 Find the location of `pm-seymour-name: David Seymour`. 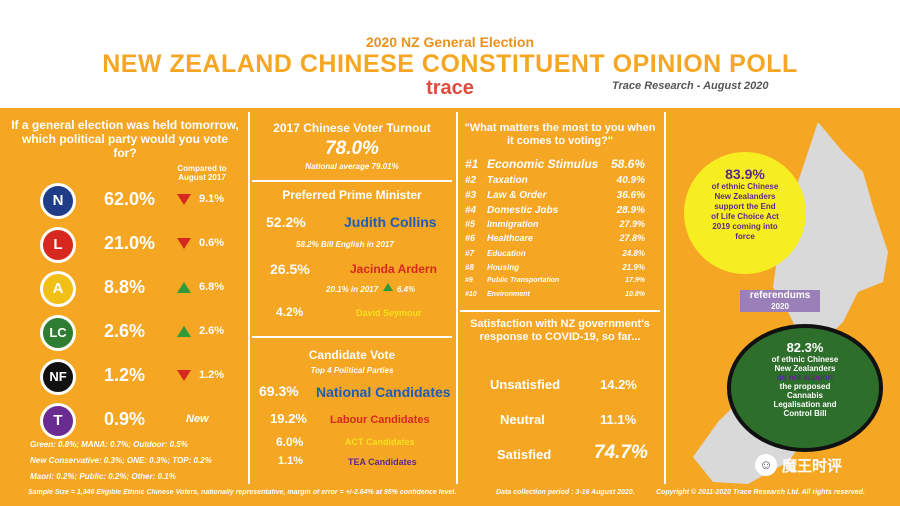

pm-seymour-name: David Seymour is located at coordinates (389, 313).